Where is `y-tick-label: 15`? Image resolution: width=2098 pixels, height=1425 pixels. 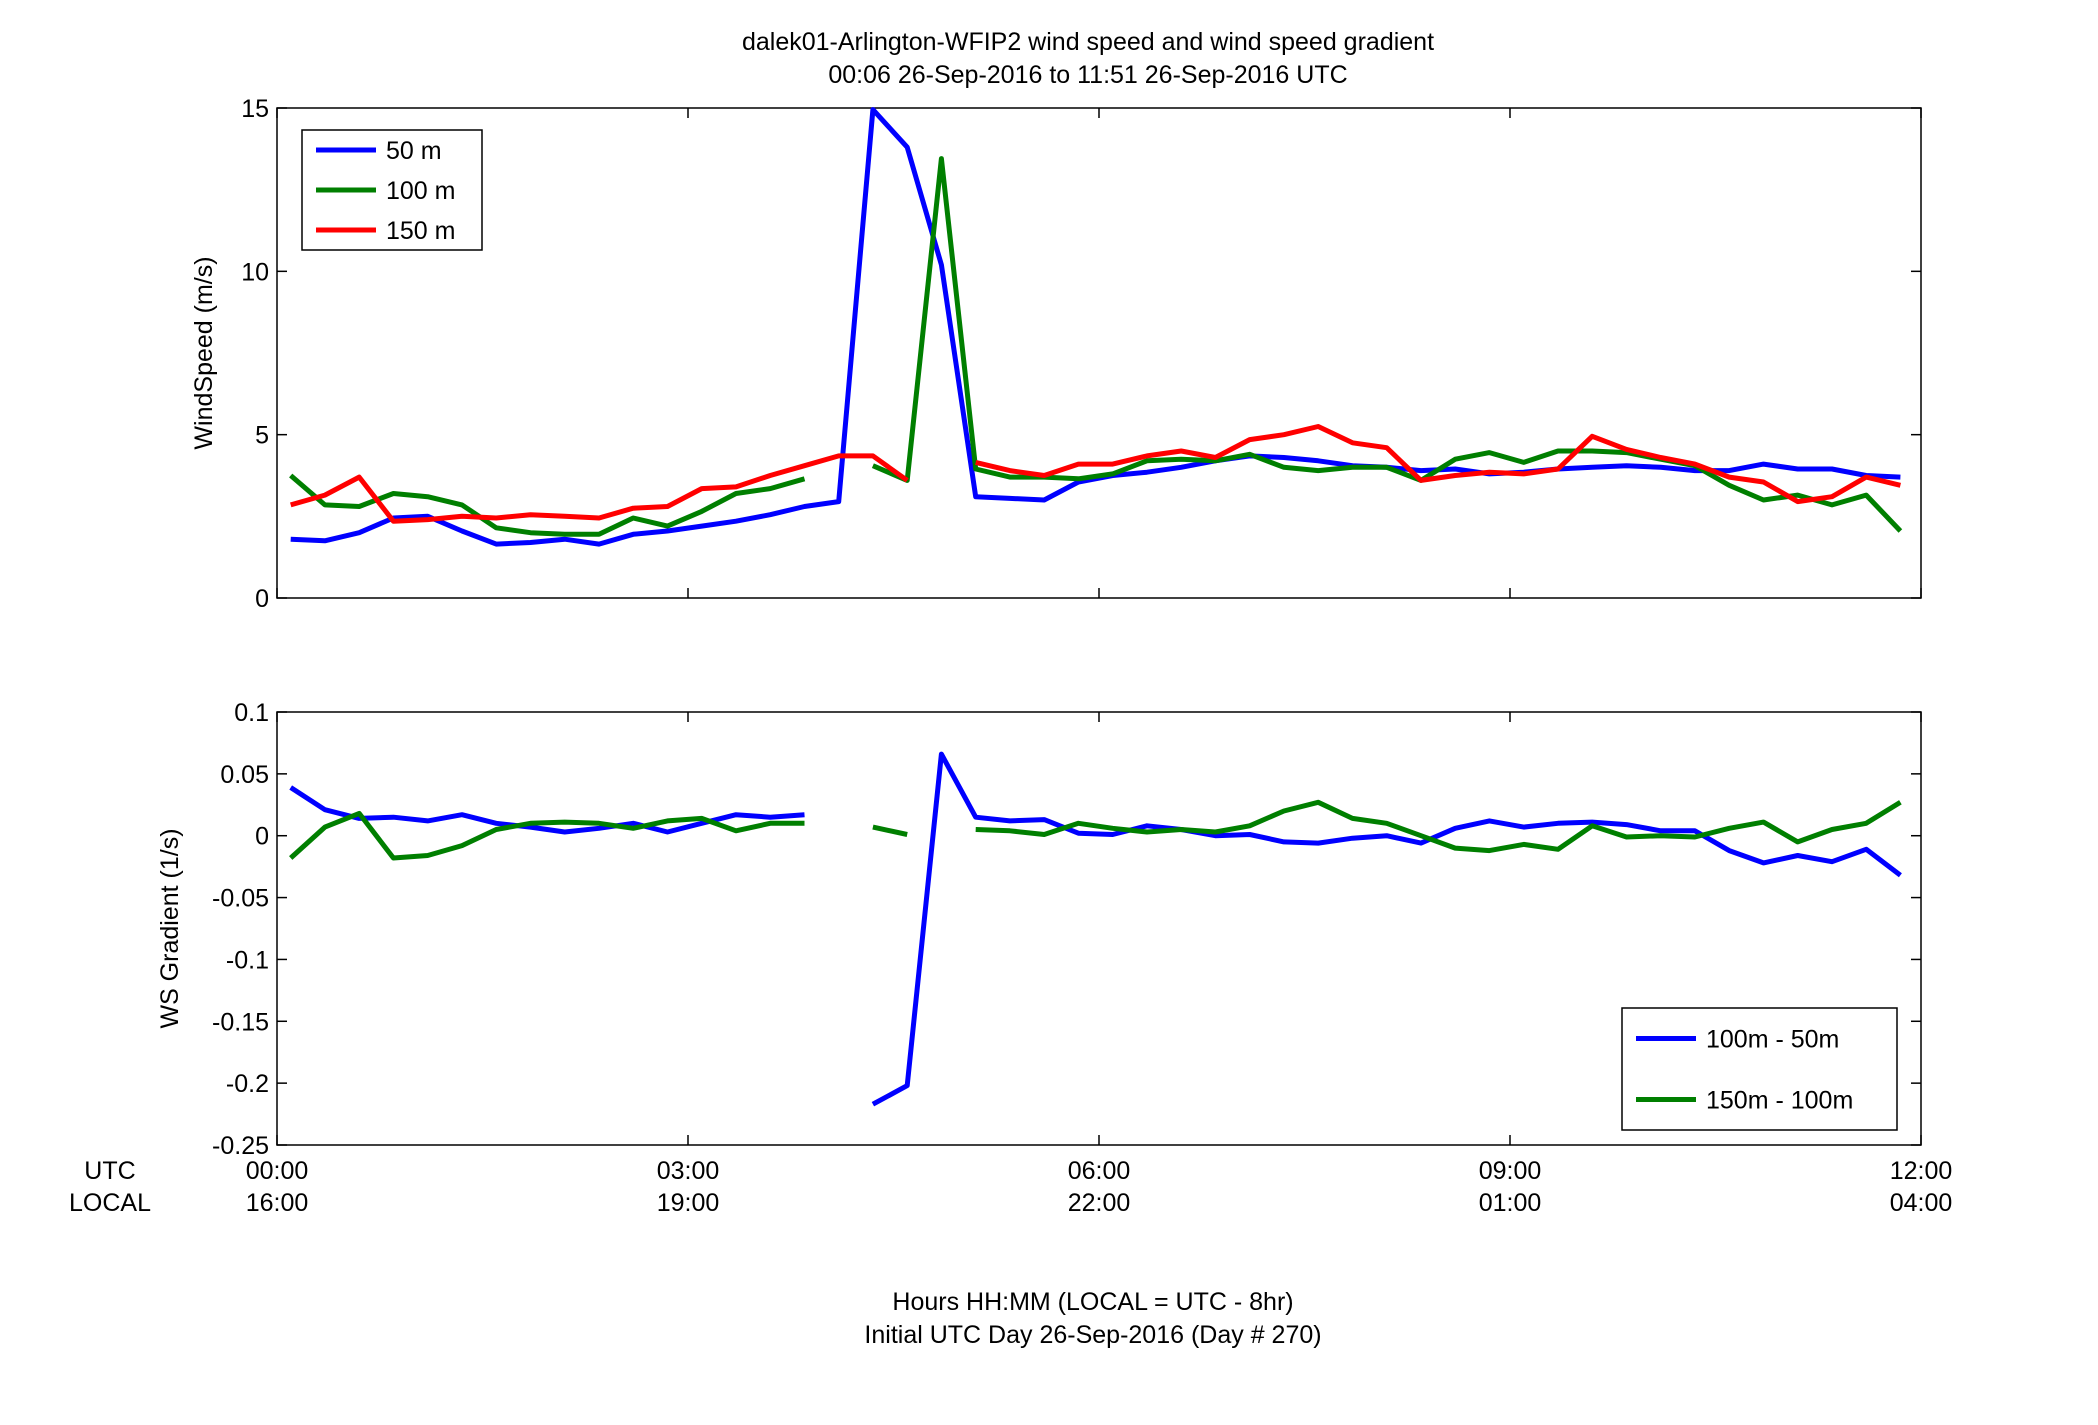 y-tick-label: 15 is located at coordinates (255, 109).